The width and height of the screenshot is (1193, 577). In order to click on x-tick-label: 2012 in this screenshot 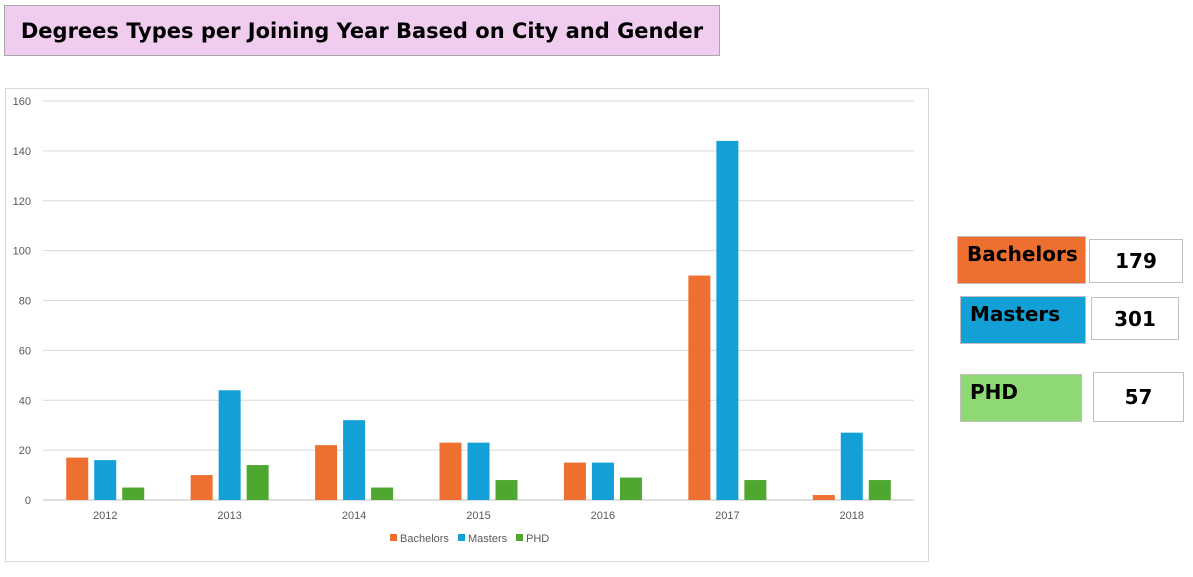, I will do `click(105, 516)`.